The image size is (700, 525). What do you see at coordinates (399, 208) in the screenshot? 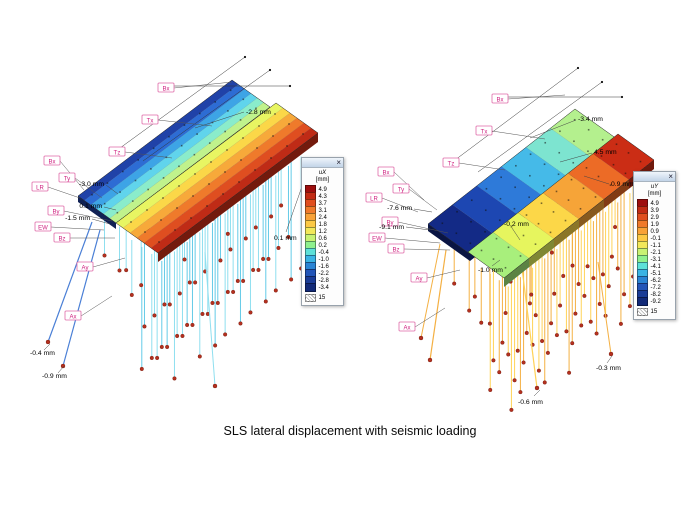
I see `measurement-label: -7.6 mm` at bounding box center [399, 208].